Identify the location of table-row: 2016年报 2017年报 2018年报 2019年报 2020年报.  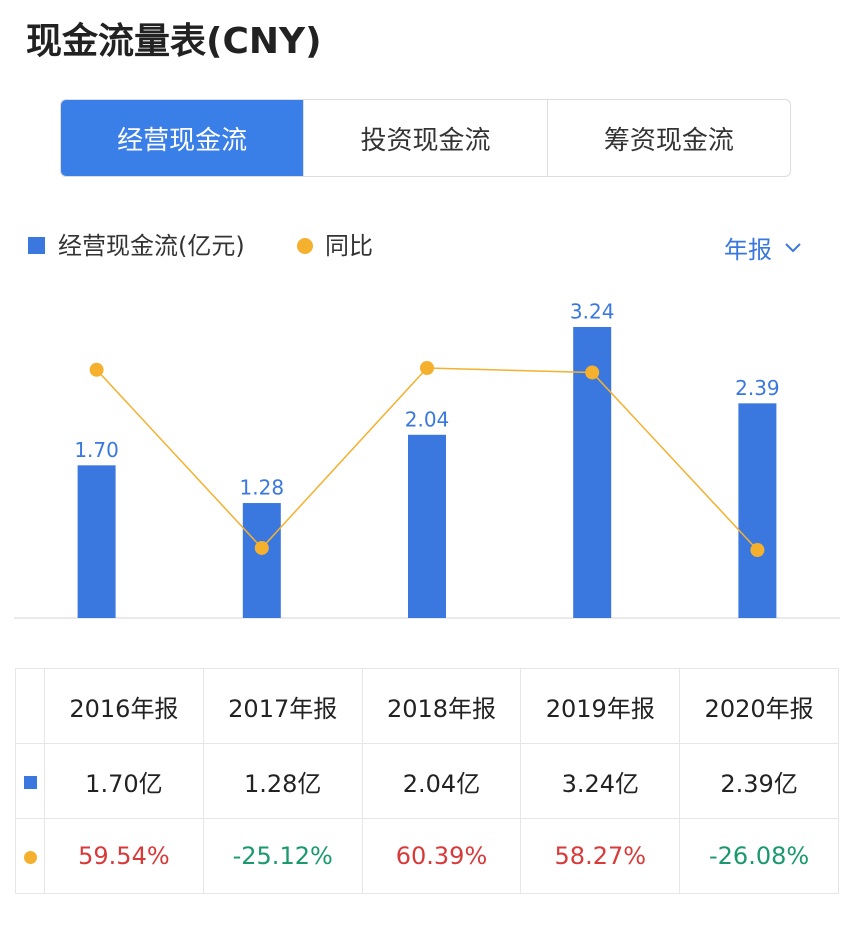
(427, 706).